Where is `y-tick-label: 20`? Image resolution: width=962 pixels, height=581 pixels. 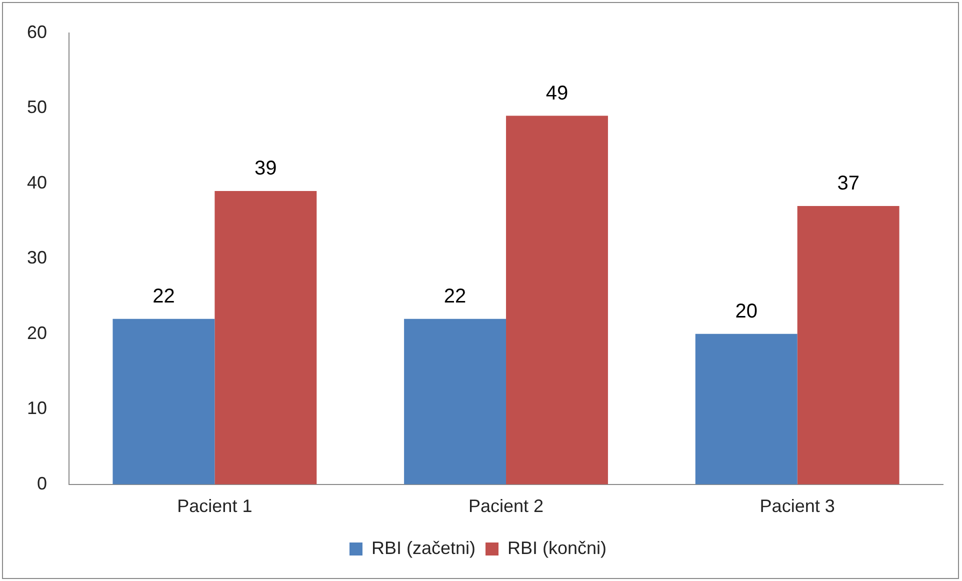
y-tick-label: 20 is located at coordinates (37, 332).